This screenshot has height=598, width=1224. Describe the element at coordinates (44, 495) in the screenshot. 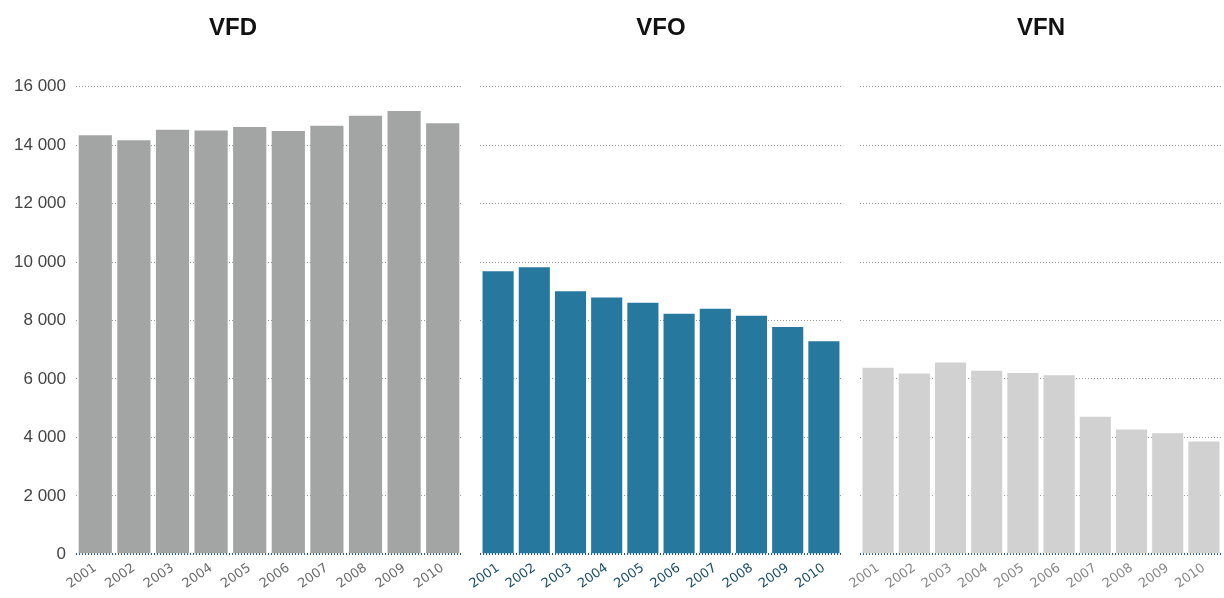

I see `y-tick-label: 2 000` at that location.